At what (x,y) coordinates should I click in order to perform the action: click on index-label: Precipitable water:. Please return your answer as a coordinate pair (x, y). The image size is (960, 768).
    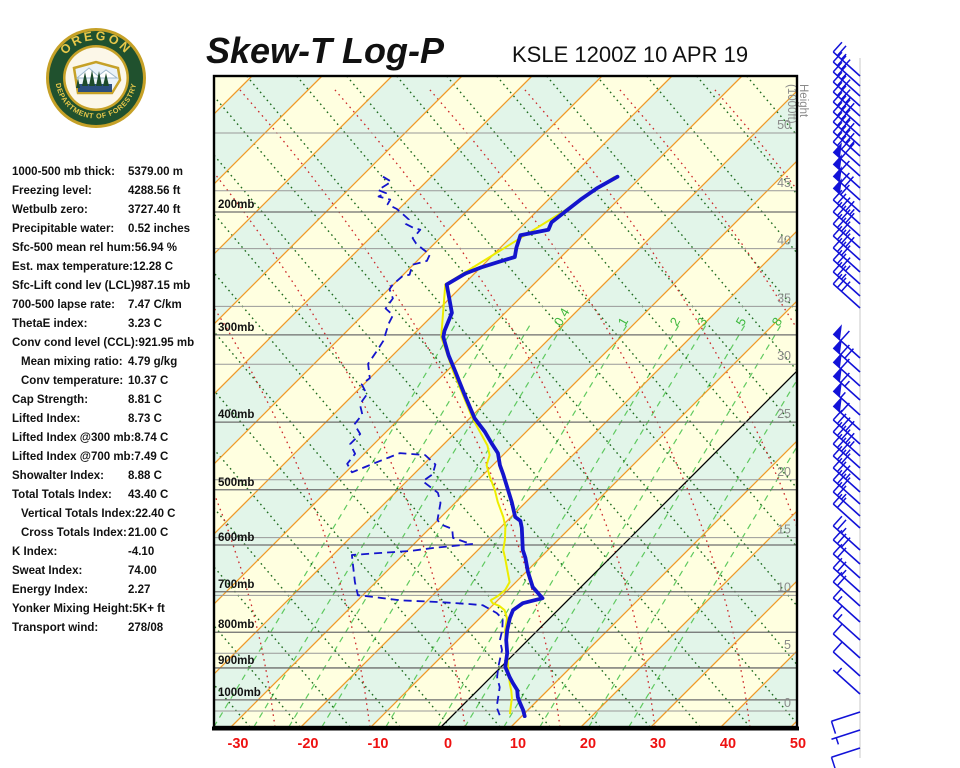
    Looking at the image, I should click on (63, 229).